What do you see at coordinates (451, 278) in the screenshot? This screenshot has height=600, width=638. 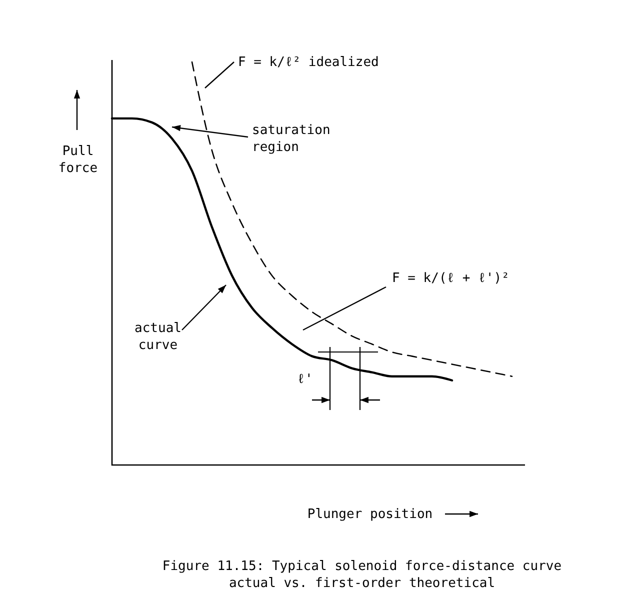 I see `annotation: F = k/(ℓ + ℓ')²` at bounding box center [451, 278].